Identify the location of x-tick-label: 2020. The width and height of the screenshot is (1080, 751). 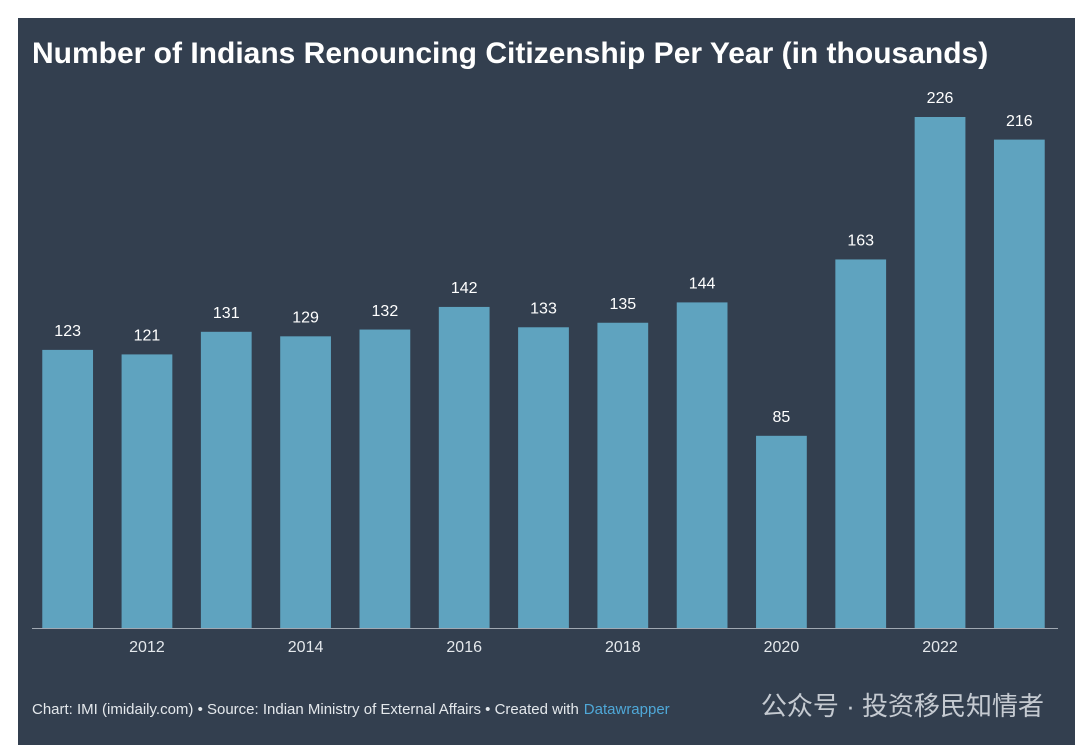
(782, 647).